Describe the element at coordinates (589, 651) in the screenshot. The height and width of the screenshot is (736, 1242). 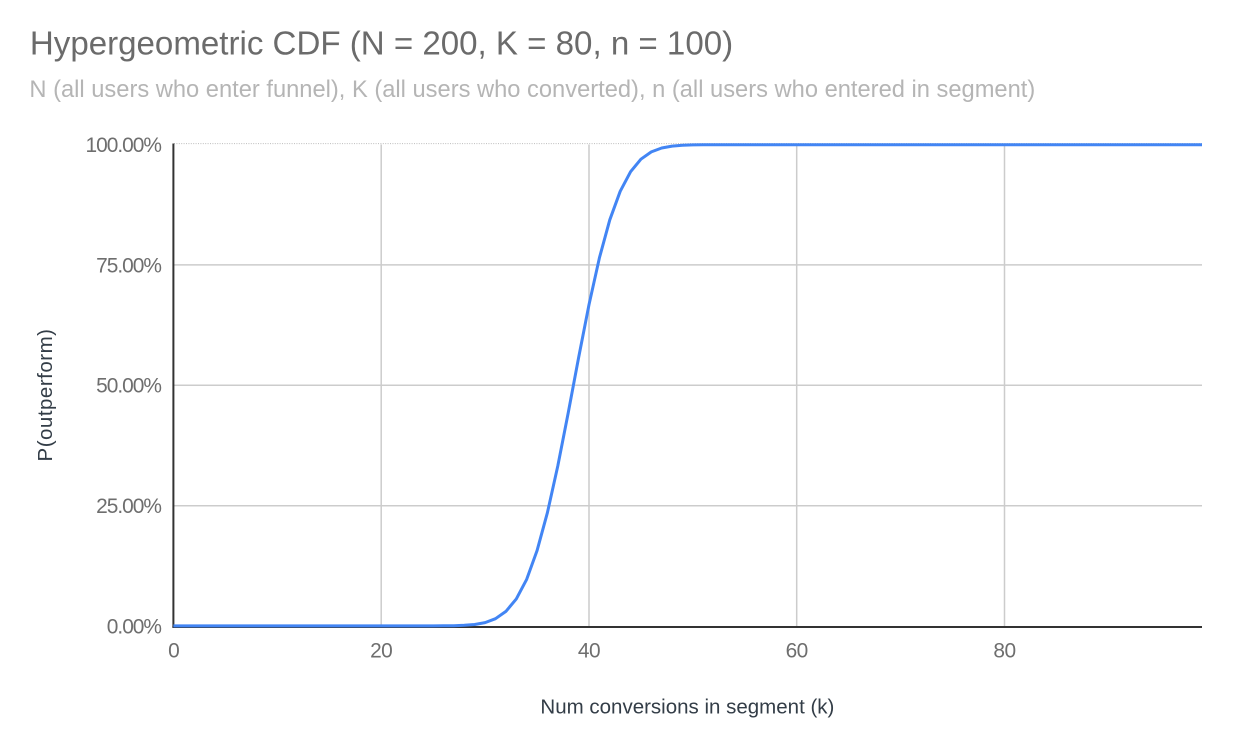
I see `svg-text: 40` at that location.